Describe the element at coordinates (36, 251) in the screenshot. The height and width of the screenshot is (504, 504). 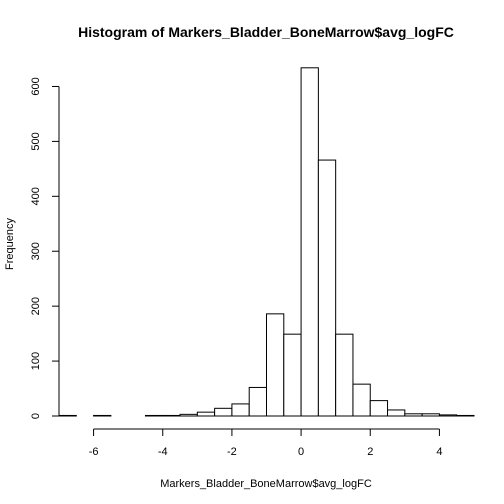
I see `y-tick-label: 300` at that location.